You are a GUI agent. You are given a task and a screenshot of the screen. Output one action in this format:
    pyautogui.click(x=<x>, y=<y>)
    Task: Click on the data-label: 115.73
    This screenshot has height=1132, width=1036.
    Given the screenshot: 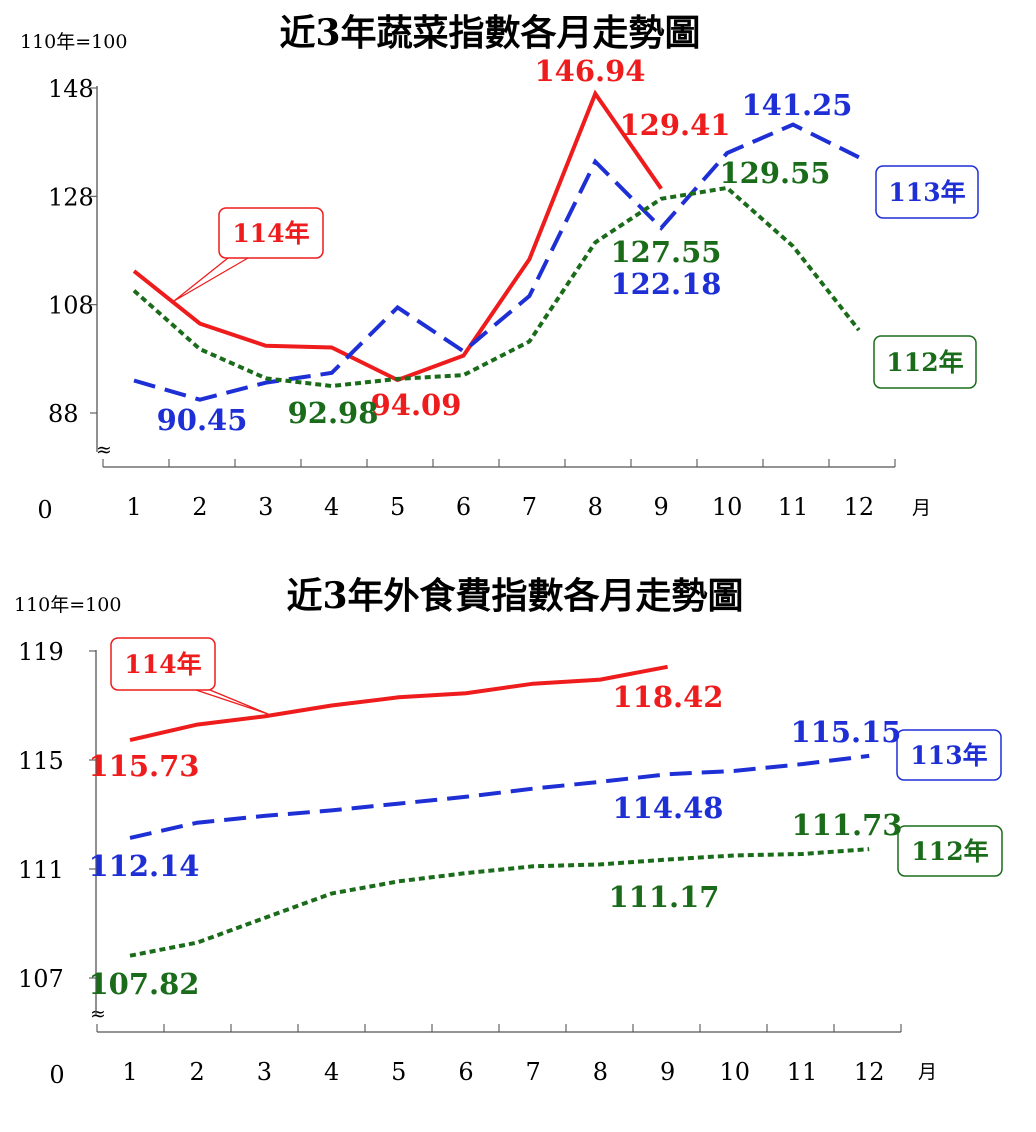 What is the action you would take?
    pyautogui.click(x=144, y=766)
    